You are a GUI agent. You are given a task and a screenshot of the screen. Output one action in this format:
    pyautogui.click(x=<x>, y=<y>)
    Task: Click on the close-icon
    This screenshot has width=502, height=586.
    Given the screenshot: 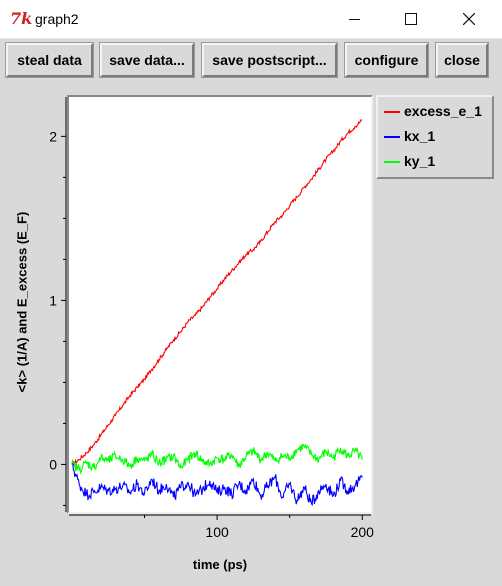 What is the action you would take?
    pyautogui.click(x=469, y=19)
    